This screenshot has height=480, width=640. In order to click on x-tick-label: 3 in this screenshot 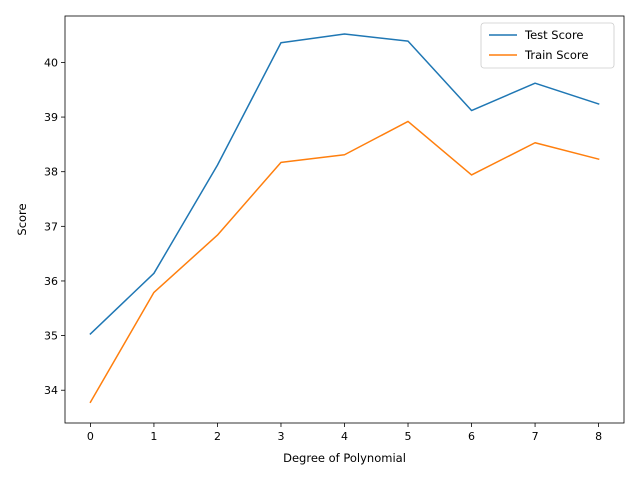, I will do `click(280, 436)`.